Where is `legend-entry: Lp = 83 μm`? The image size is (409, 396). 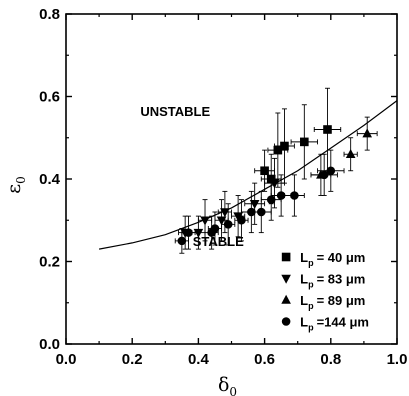
legend-entry: Lp = 83 μm is located at coordinates (332, 281).